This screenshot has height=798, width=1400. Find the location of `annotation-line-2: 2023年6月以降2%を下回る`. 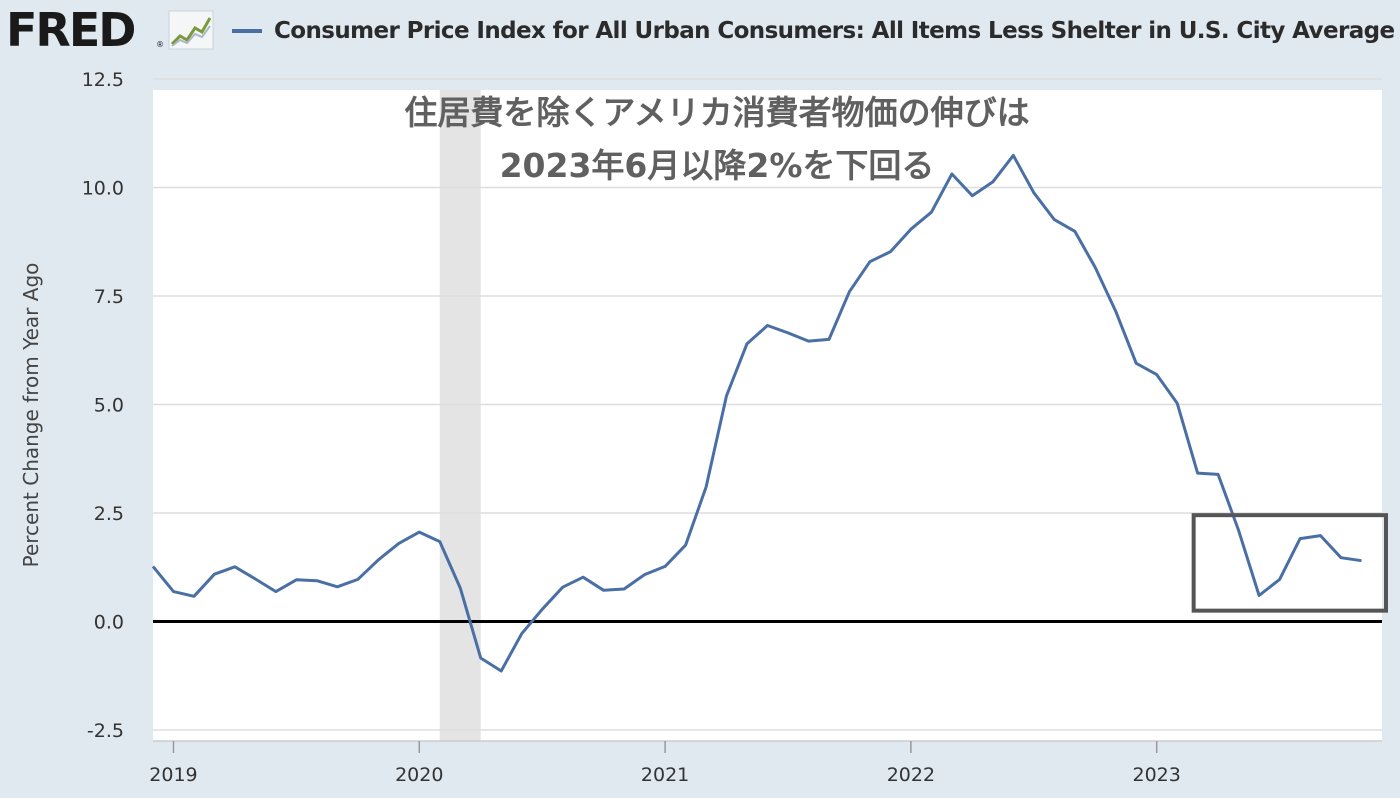

annotation-line-2: 2023年6月以降2%を下回る is located at coordinates (717, 165).